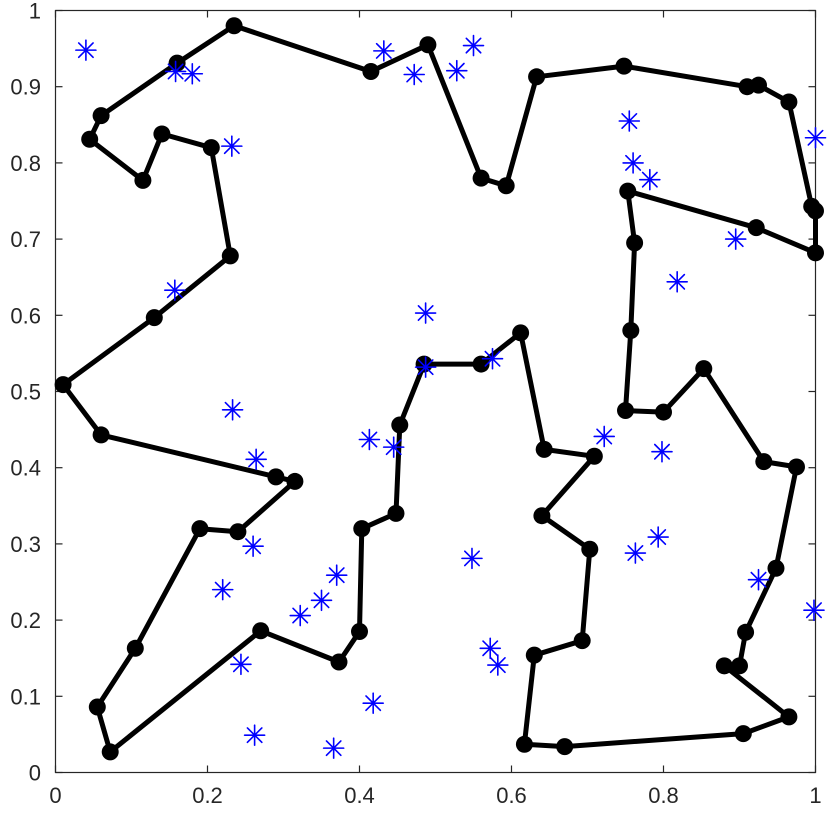 This screenshot has width=830, height=819. I want to click on x-tick-label: 0.6, so click(511, 795).